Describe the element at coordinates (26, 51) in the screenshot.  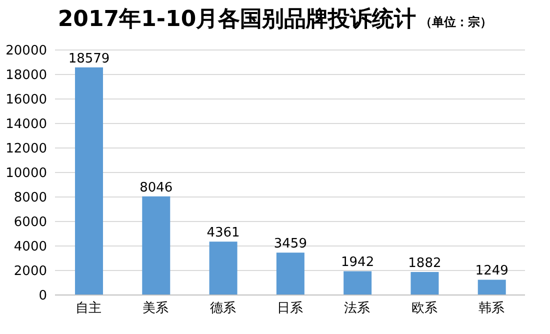
I see `y-tick-label: 20000` at that location.